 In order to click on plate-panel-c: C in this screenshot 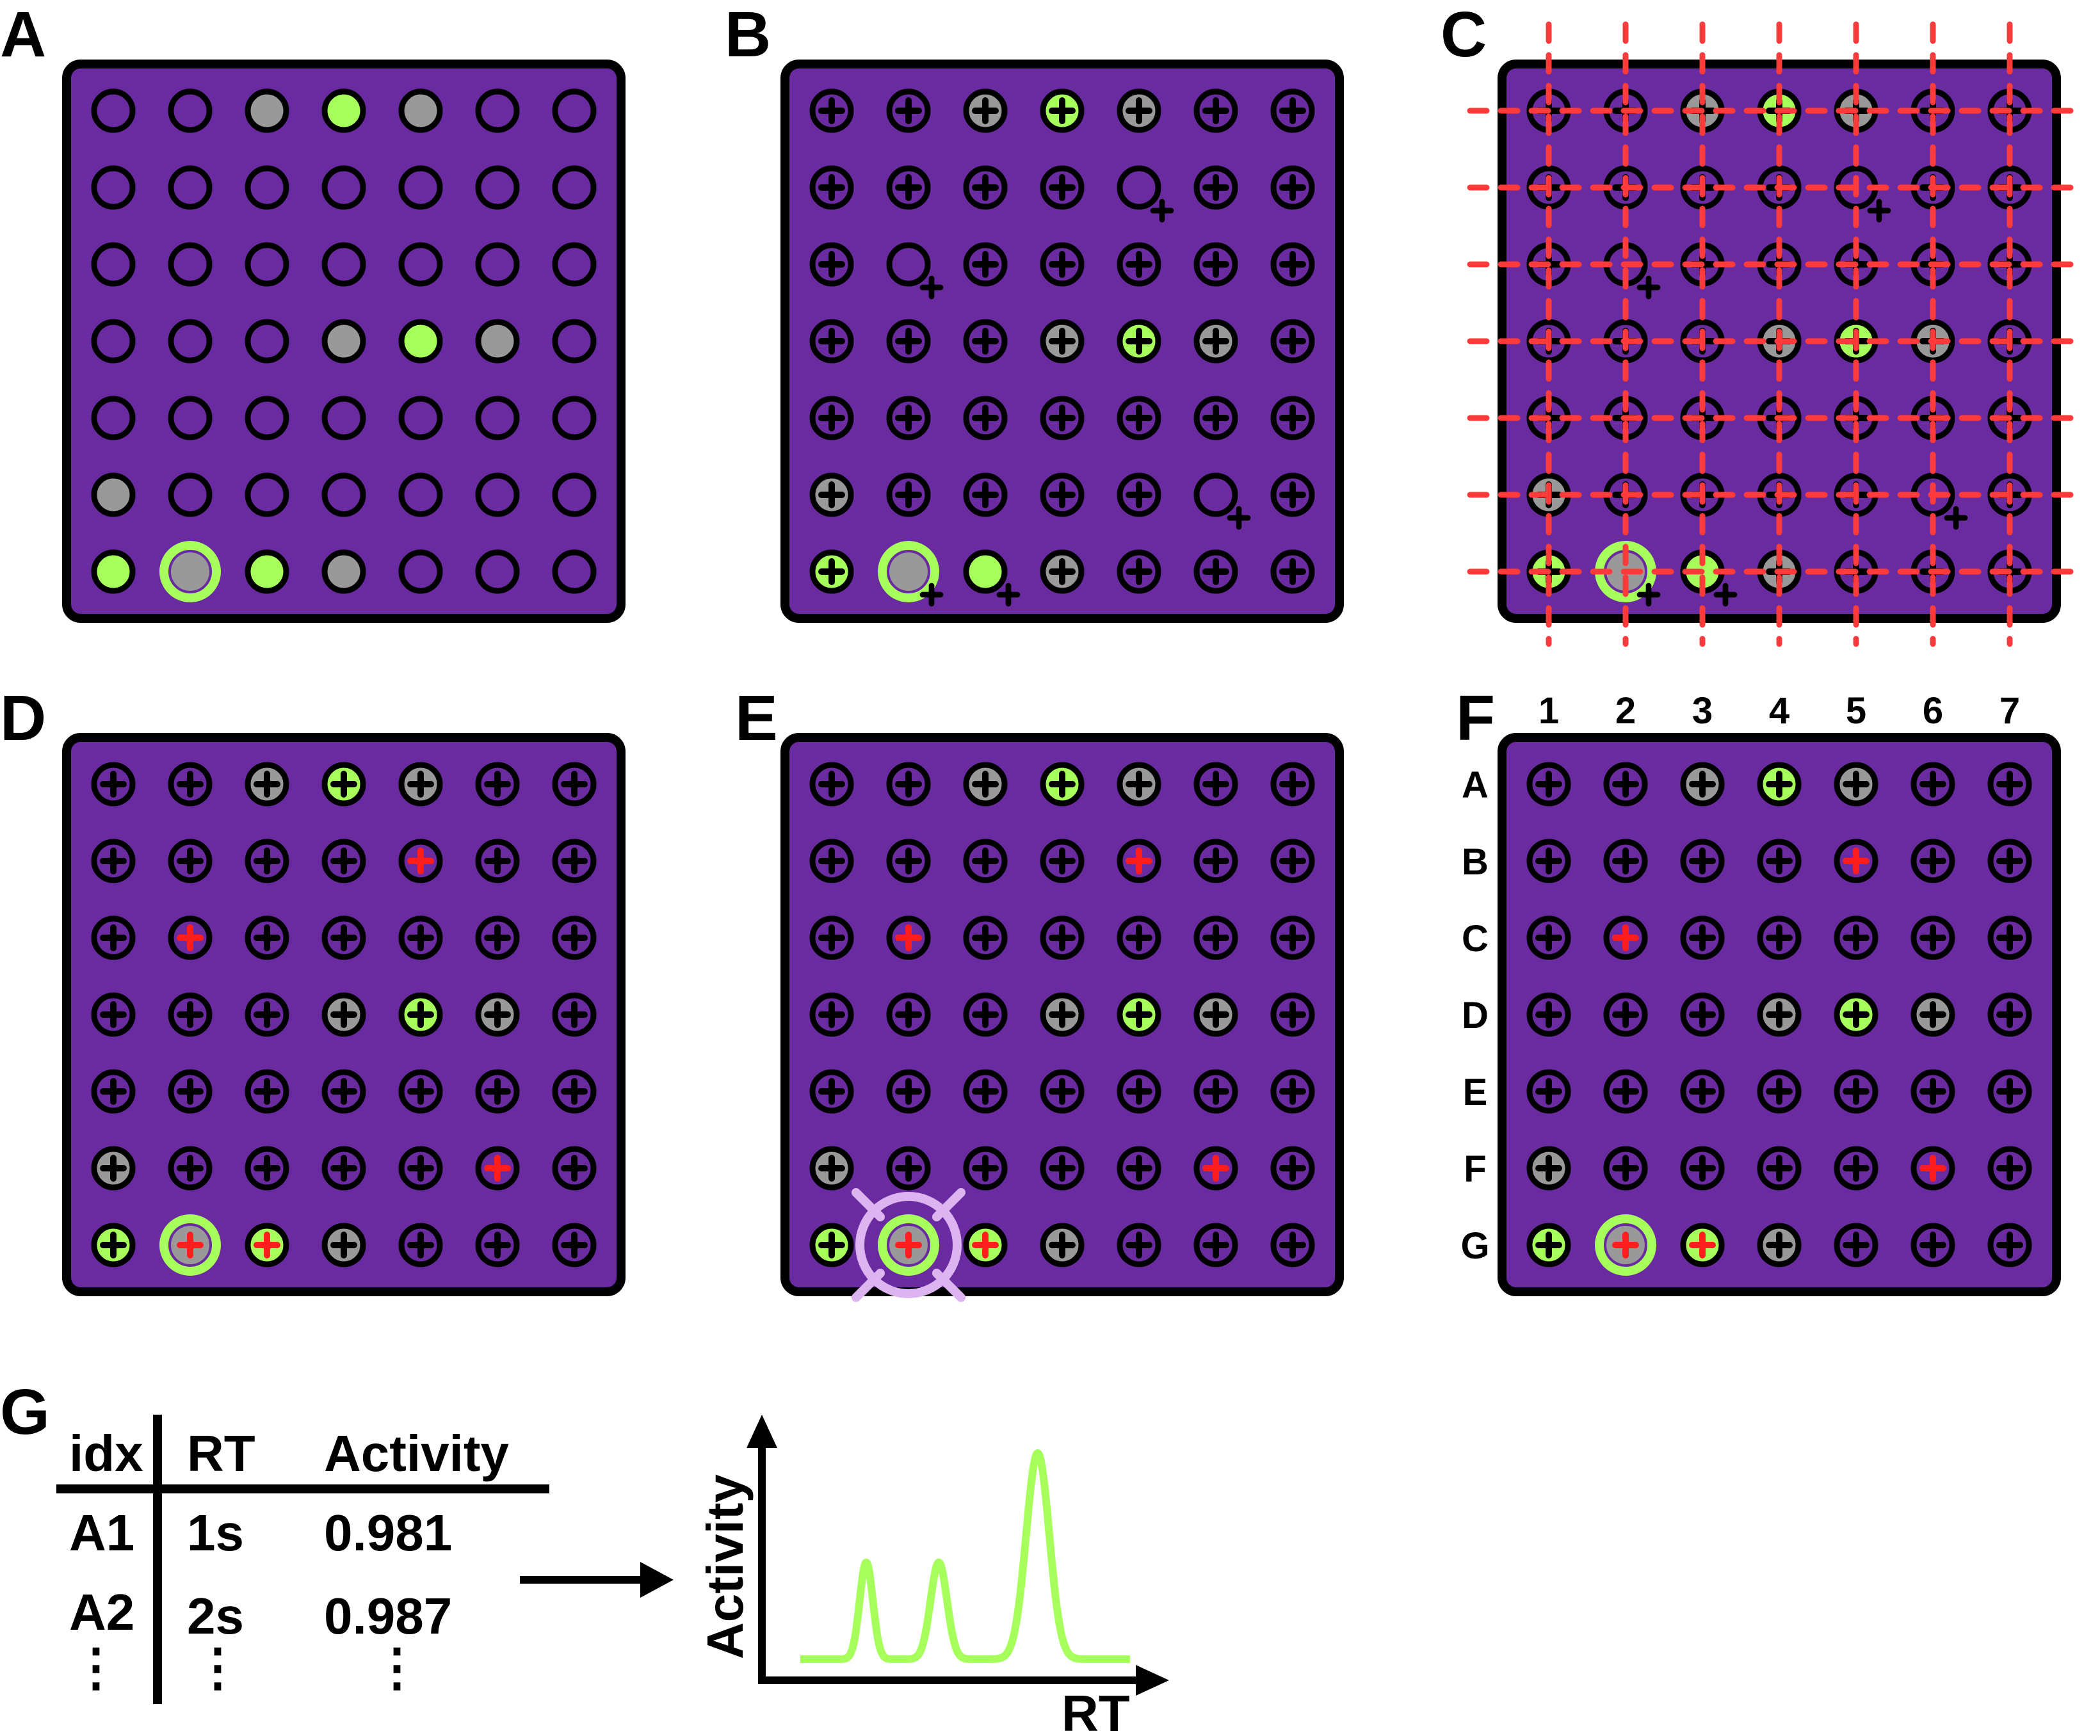, I will do `click(1763, 323)`.